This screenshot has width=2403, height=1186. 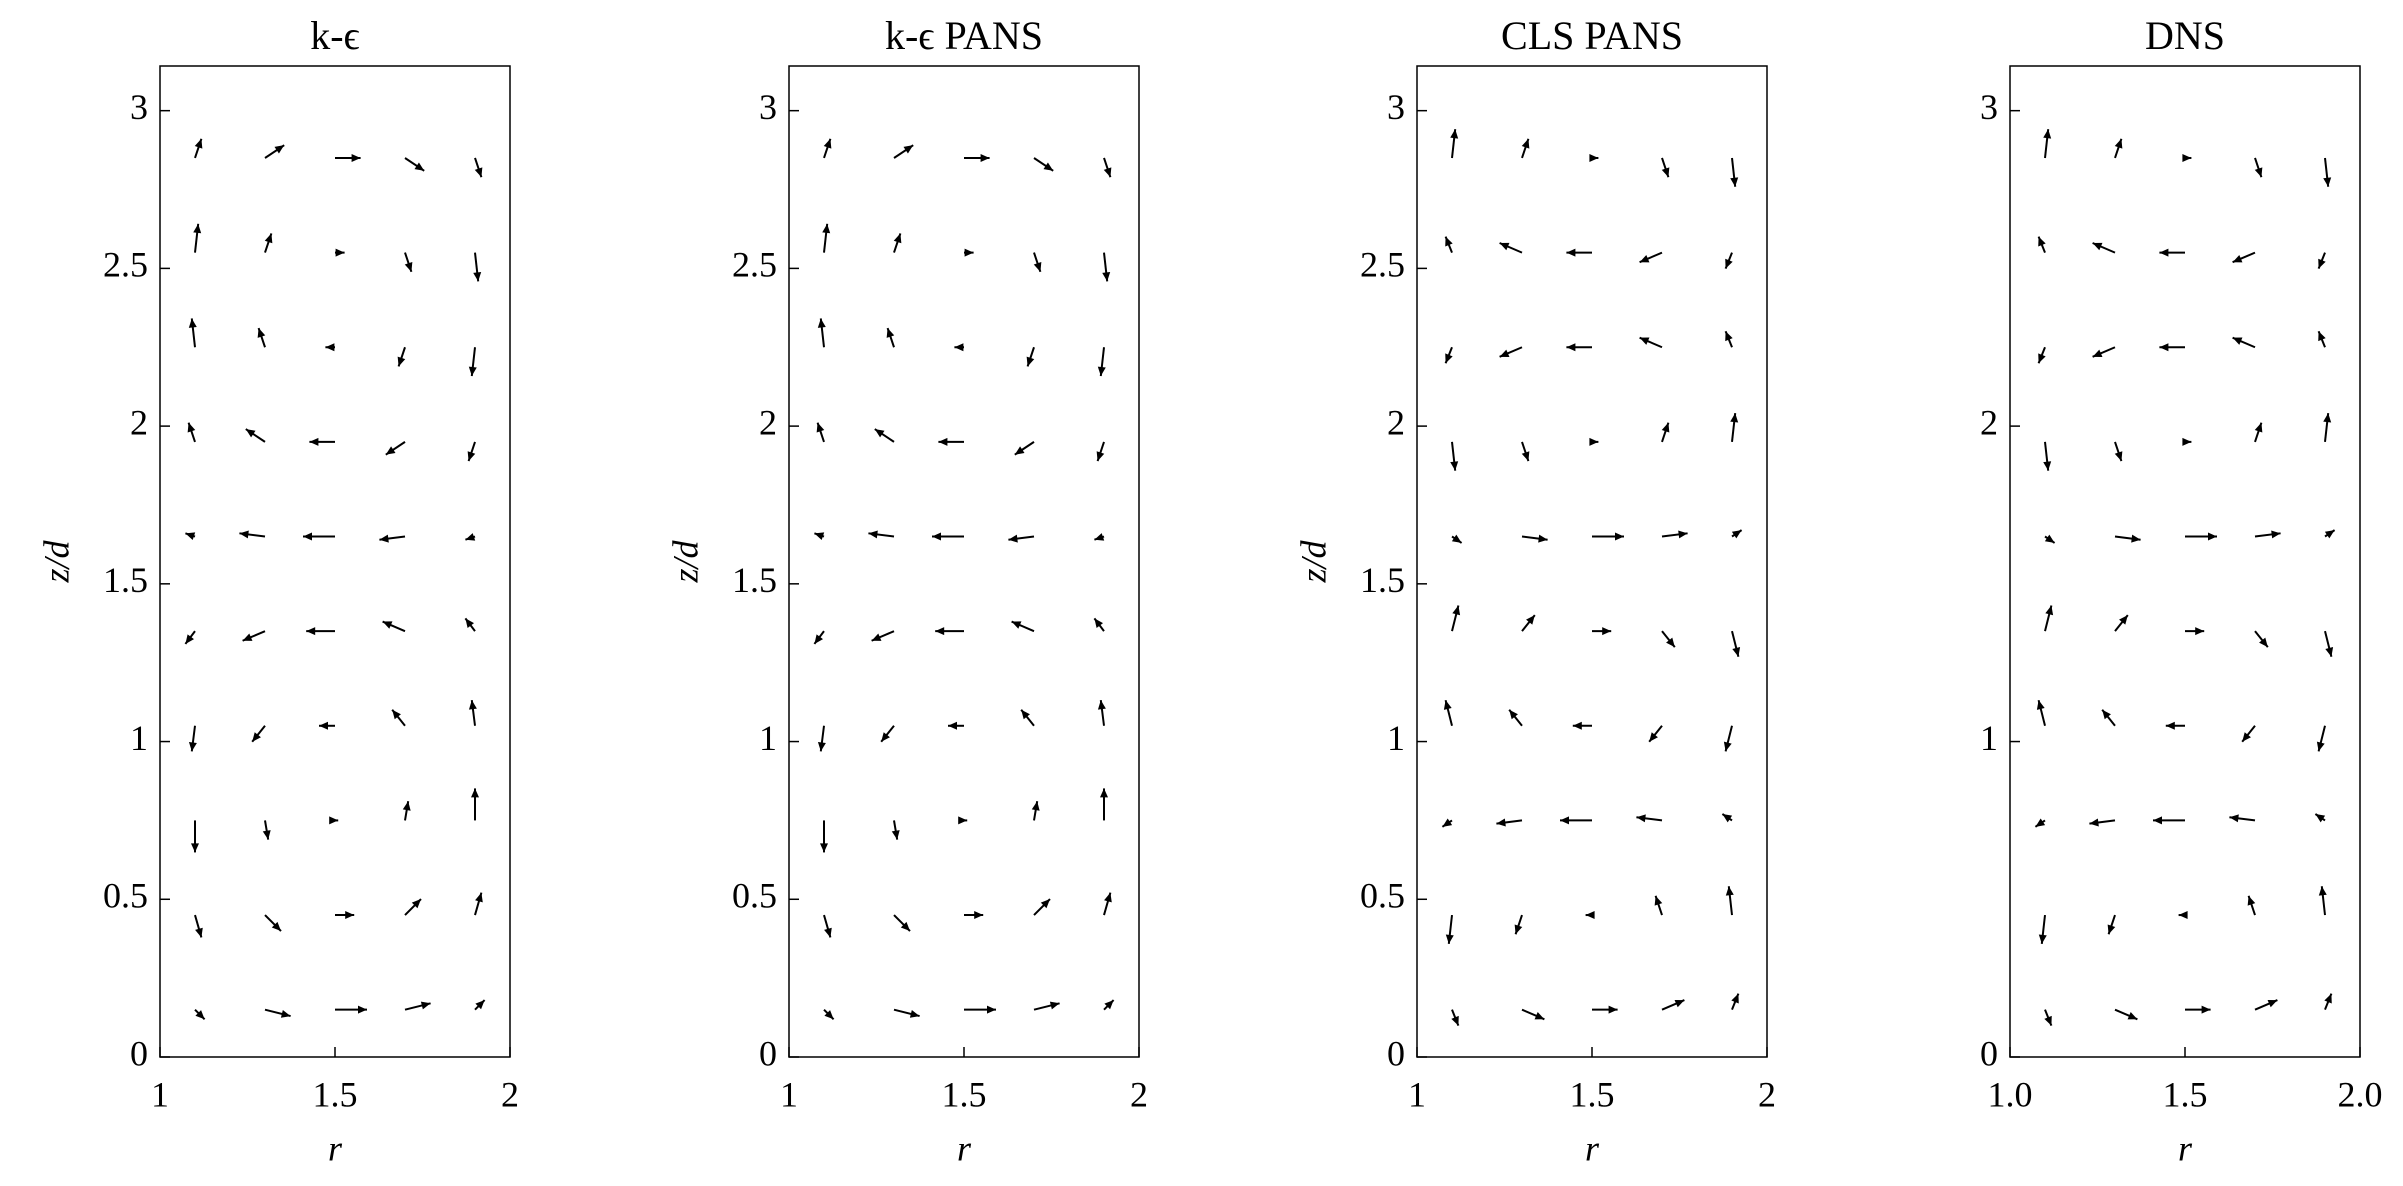 I want to click on x-tick-label: 1.5, so click(x=1592, y=1094).